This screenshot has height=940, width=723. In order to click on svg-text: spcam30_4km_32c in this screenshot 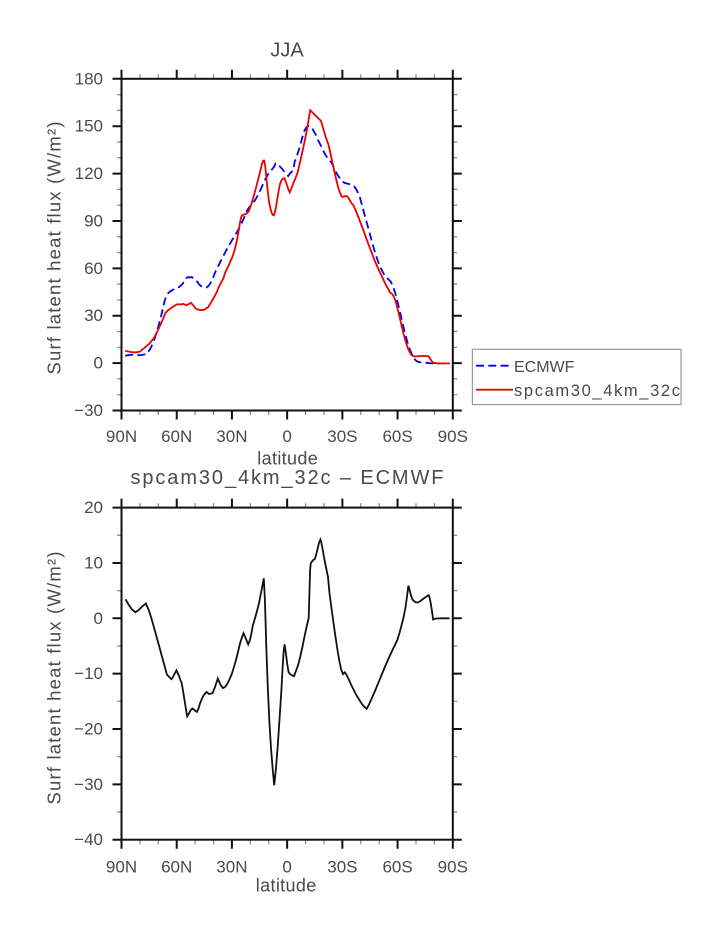, I will do `click(597, 391)`.